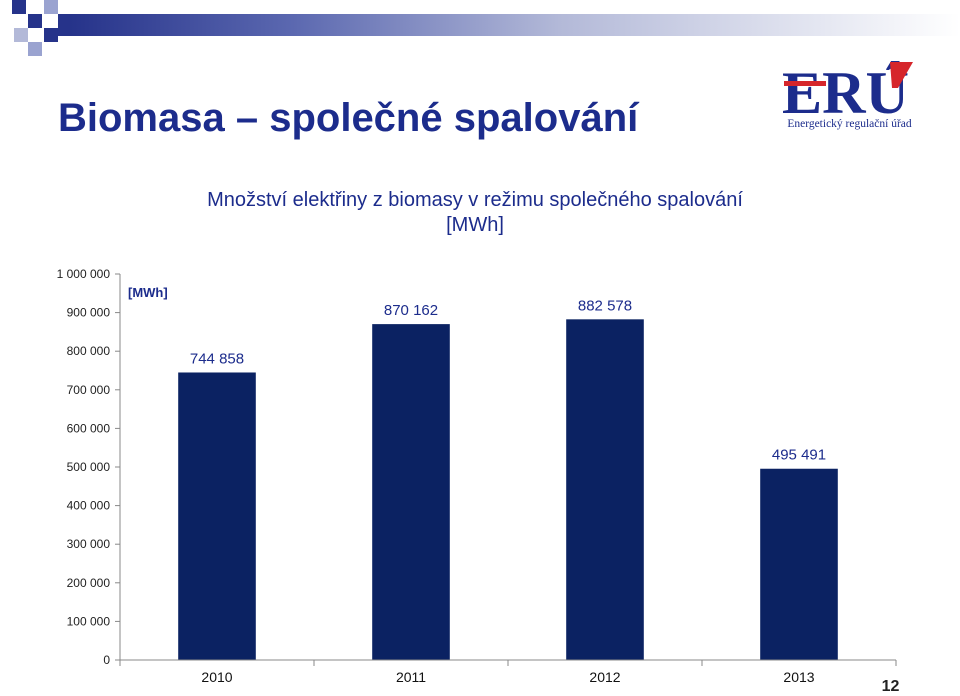  I want to click on logo-red-stripe, so click(805, 83).